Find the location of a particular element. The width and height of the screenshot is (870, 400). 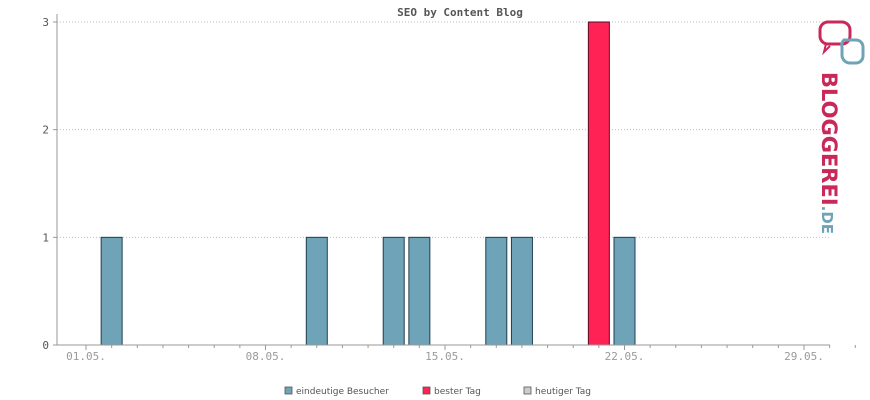

svg-text: BLOGGEREI.DE is located at coordinates (829, 153).